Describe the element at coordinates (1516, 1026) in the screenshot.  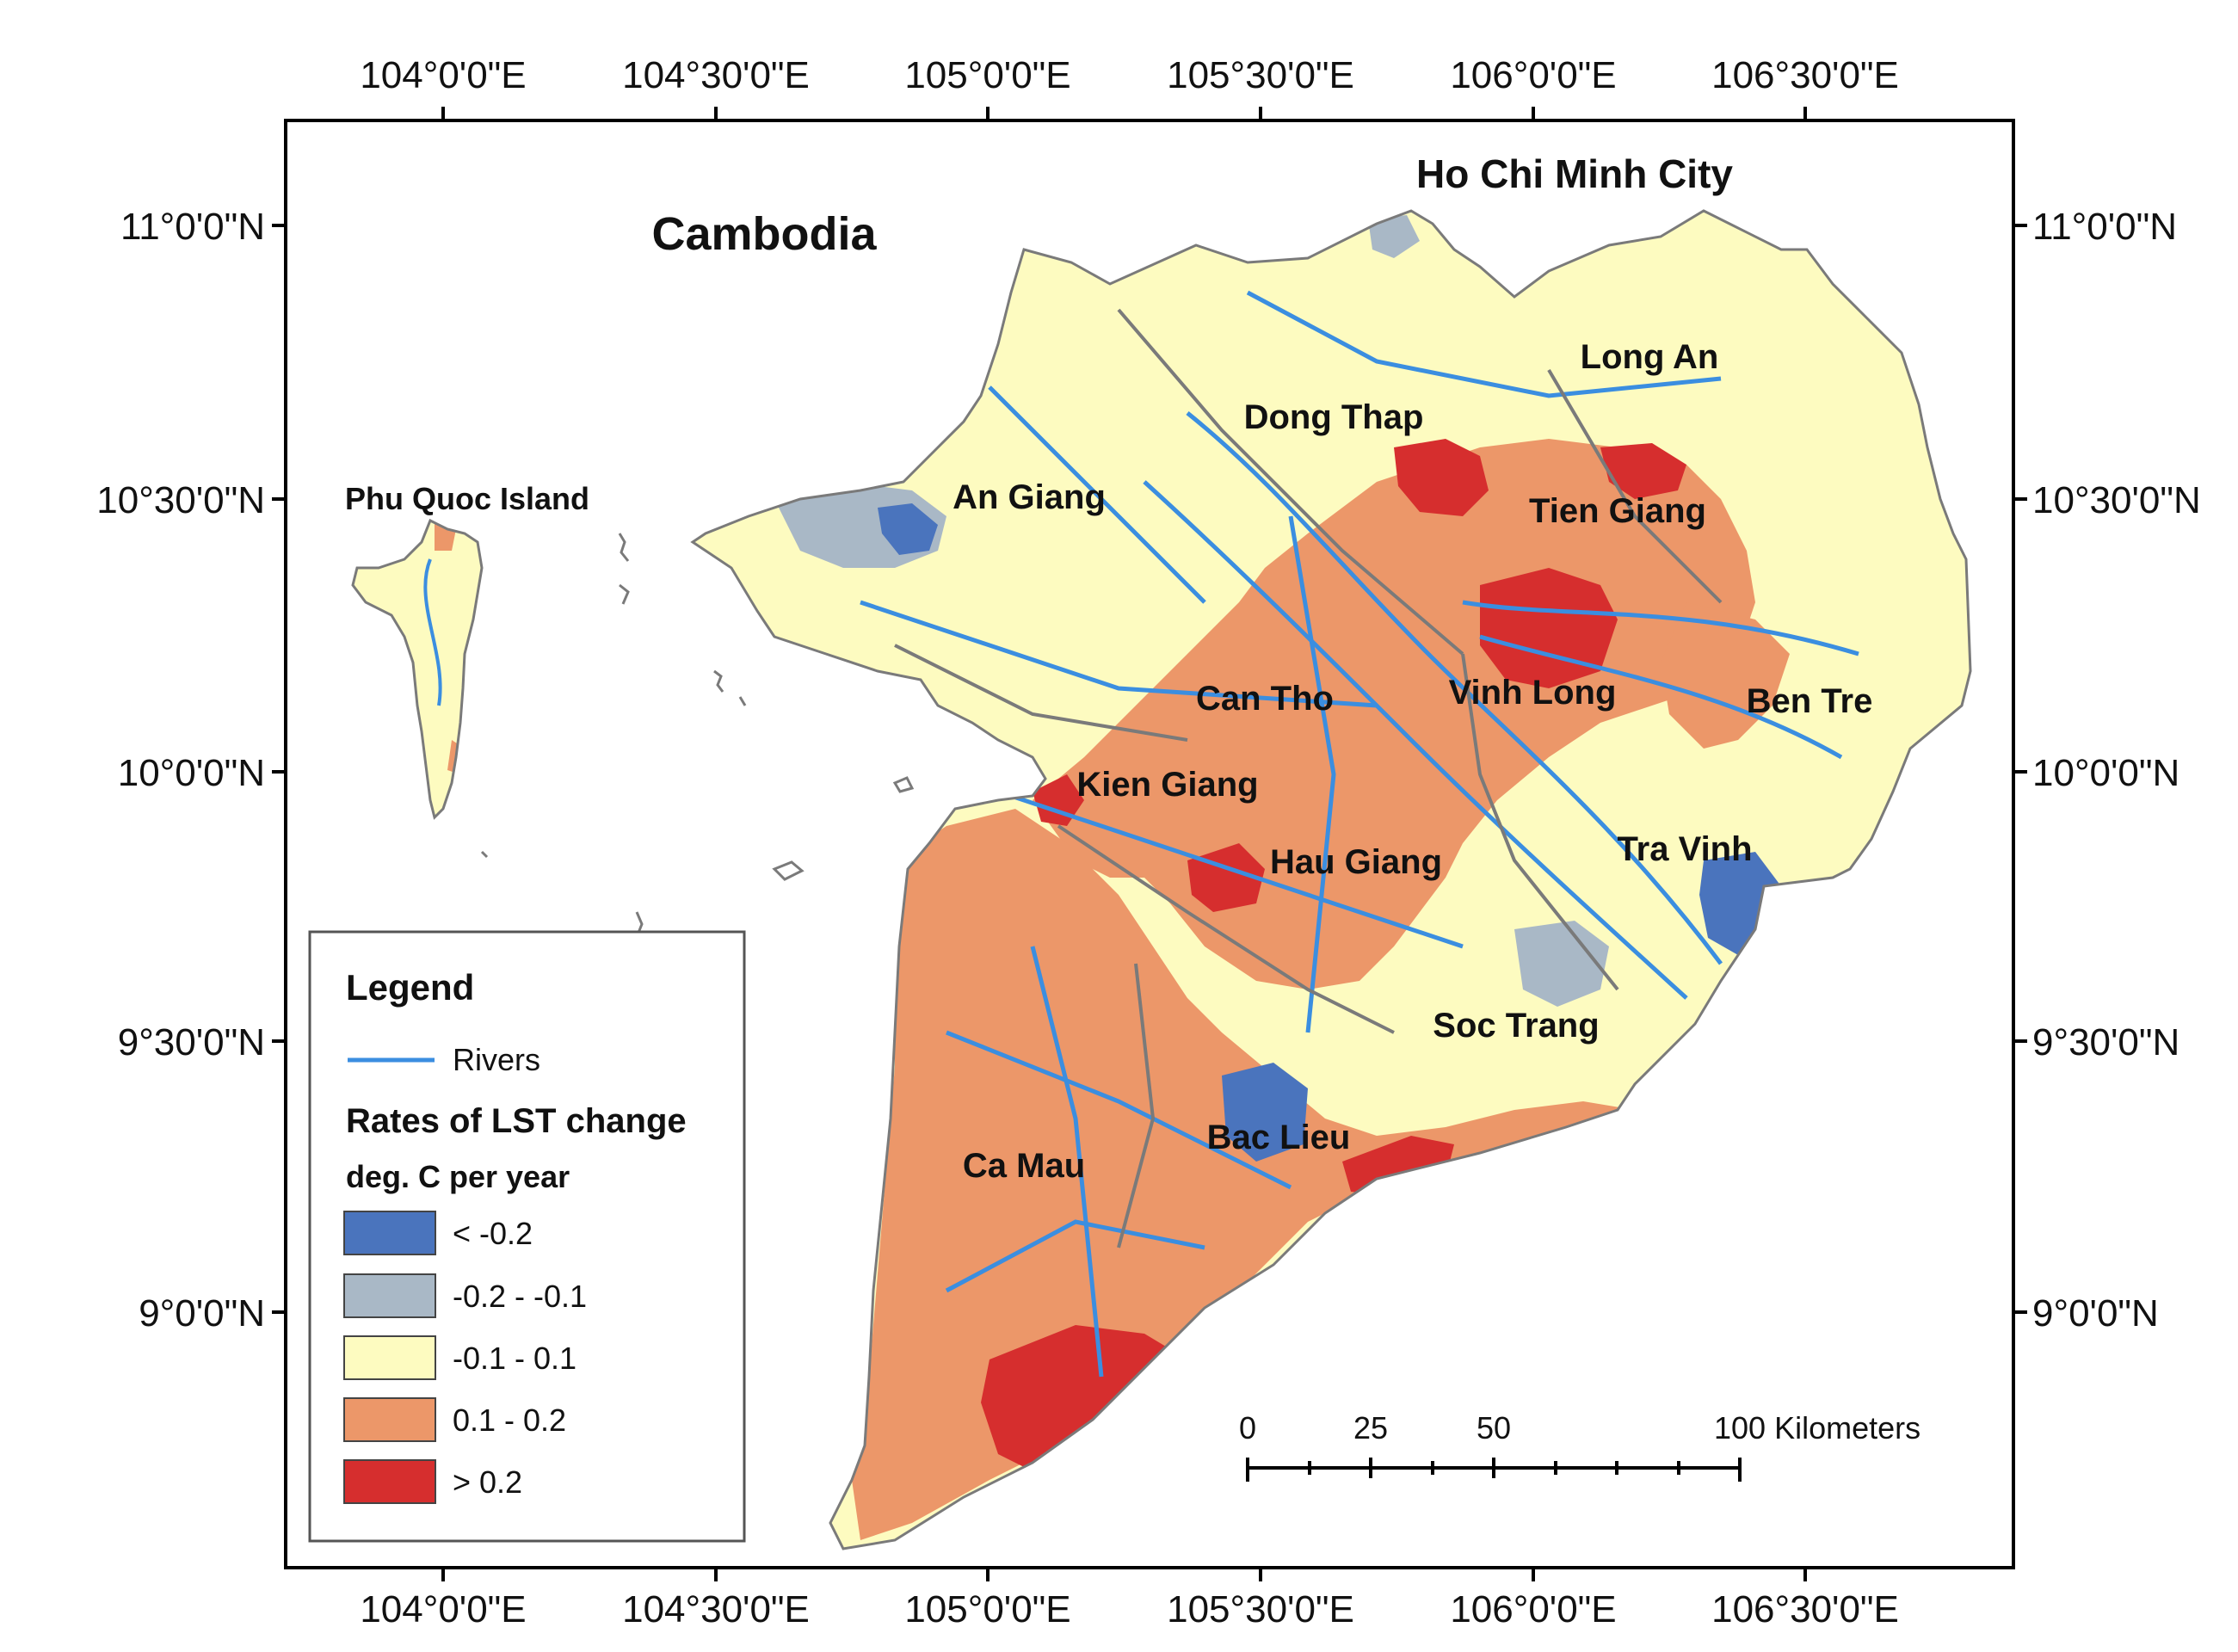
I see `label-soc-trang: Soc Trang` at that location.